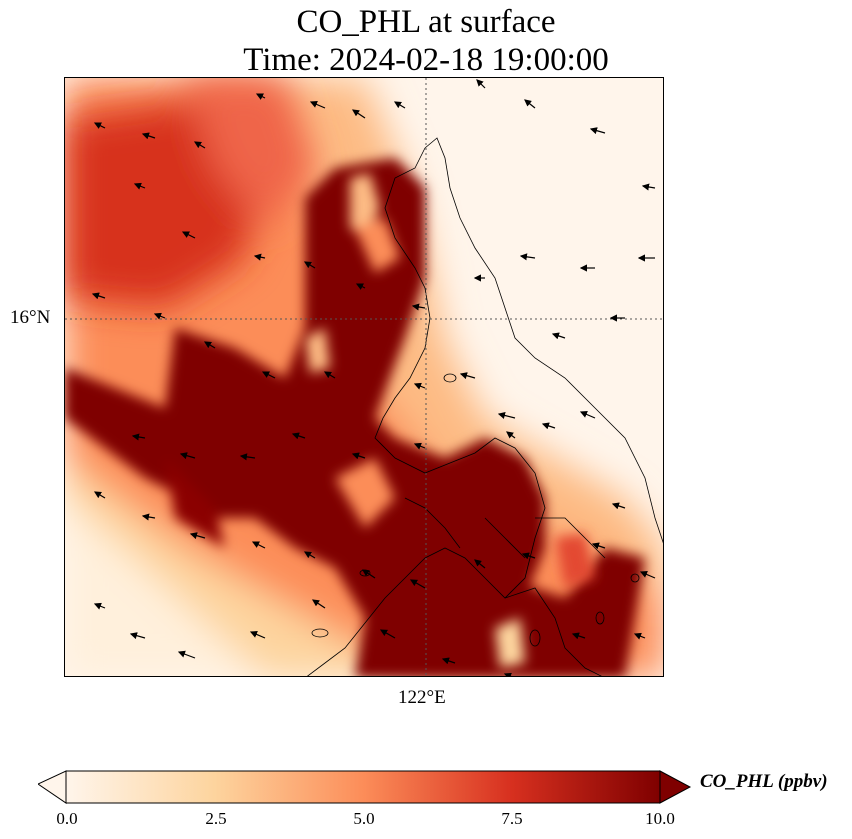 This screenshot has height=839, width=852. Describe the element at coordinates (67, 818) in the screenshot. I see `colorbar-tick-0: 0.0` at that location.